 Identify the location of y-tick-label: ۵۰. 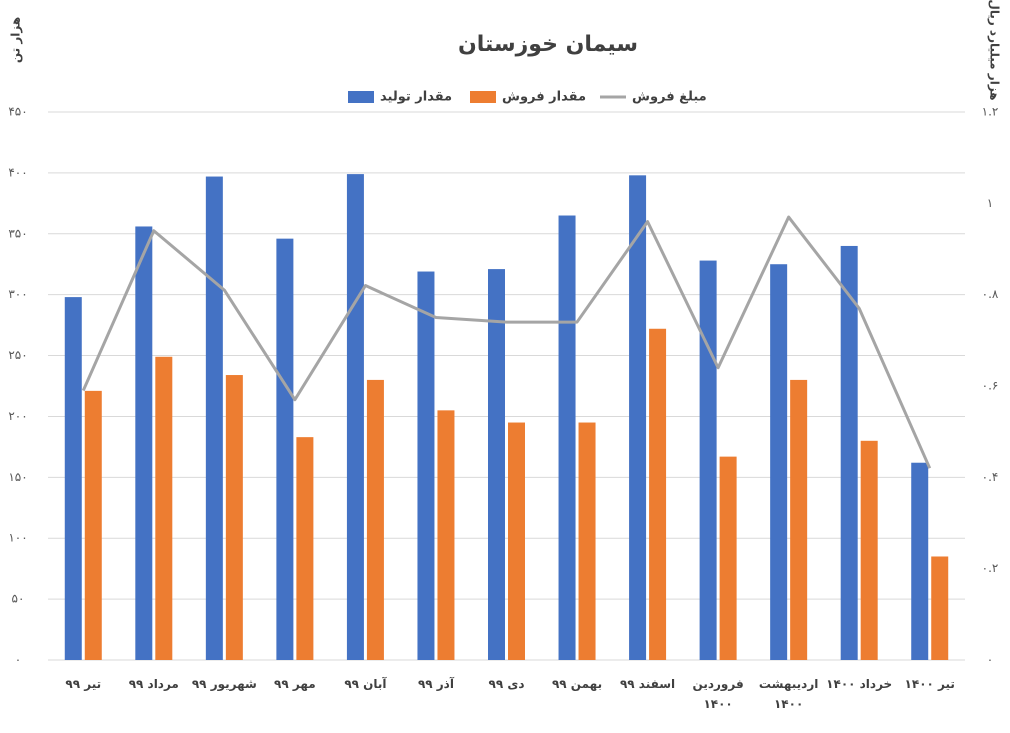
(18, 599).